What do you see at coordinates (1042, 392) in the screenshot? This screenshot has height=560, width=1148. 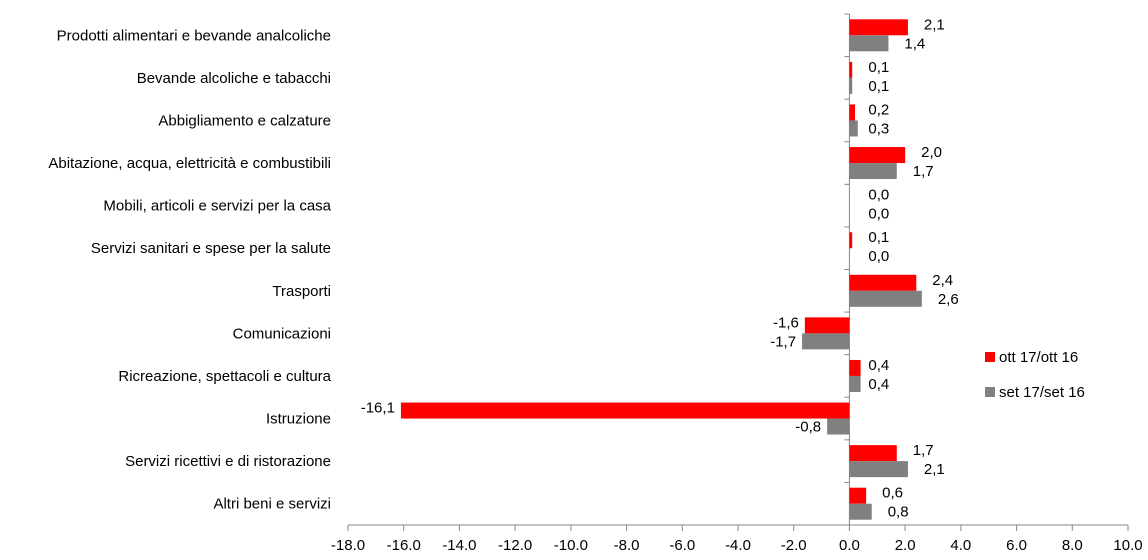 I see `legend-label: set 17/set 16` at bounding box center [1042, 392].